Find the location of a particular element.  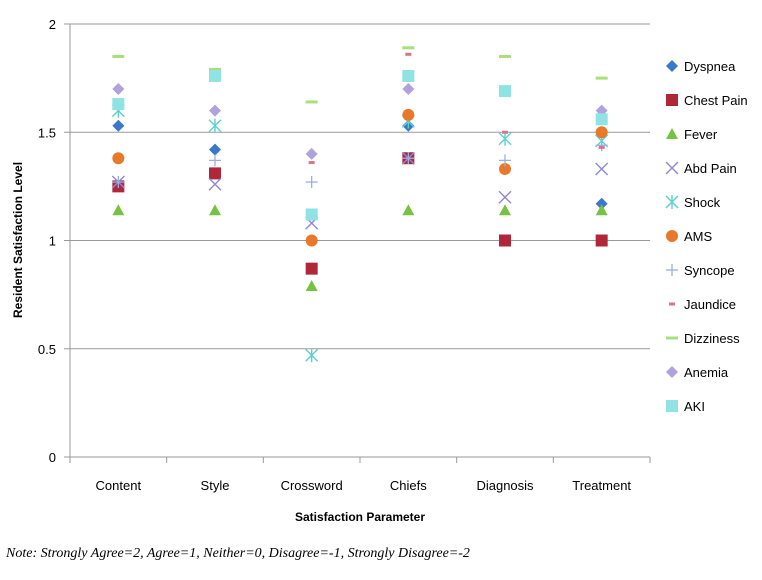

legend-label: Shock is located at coordinates (702, 202).